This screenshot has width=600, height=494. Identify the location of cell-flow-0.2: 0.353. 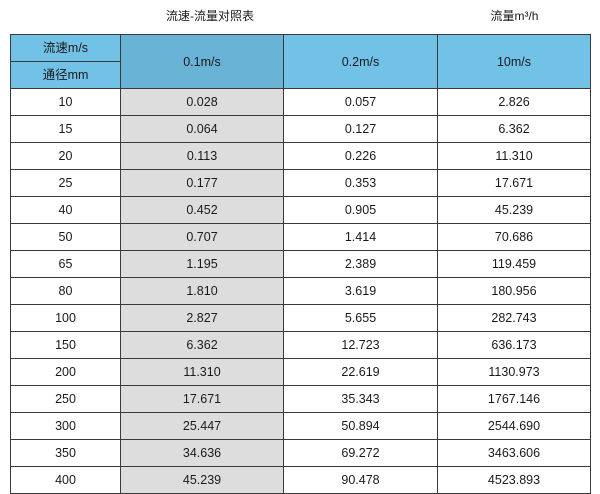
(360, 183).